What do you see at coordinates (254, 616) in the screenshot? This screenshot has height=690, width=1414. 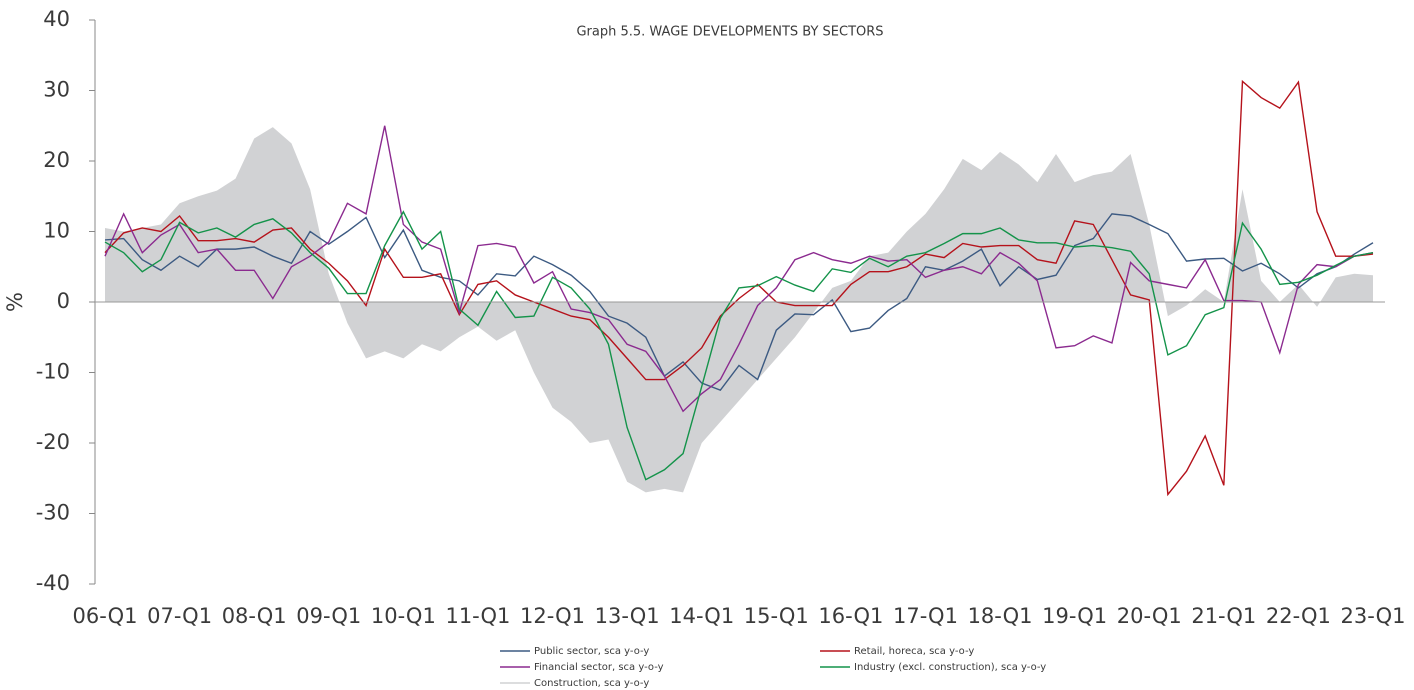 I see `x-tick-label: 08-Q1` at bounding box center [254, 616].